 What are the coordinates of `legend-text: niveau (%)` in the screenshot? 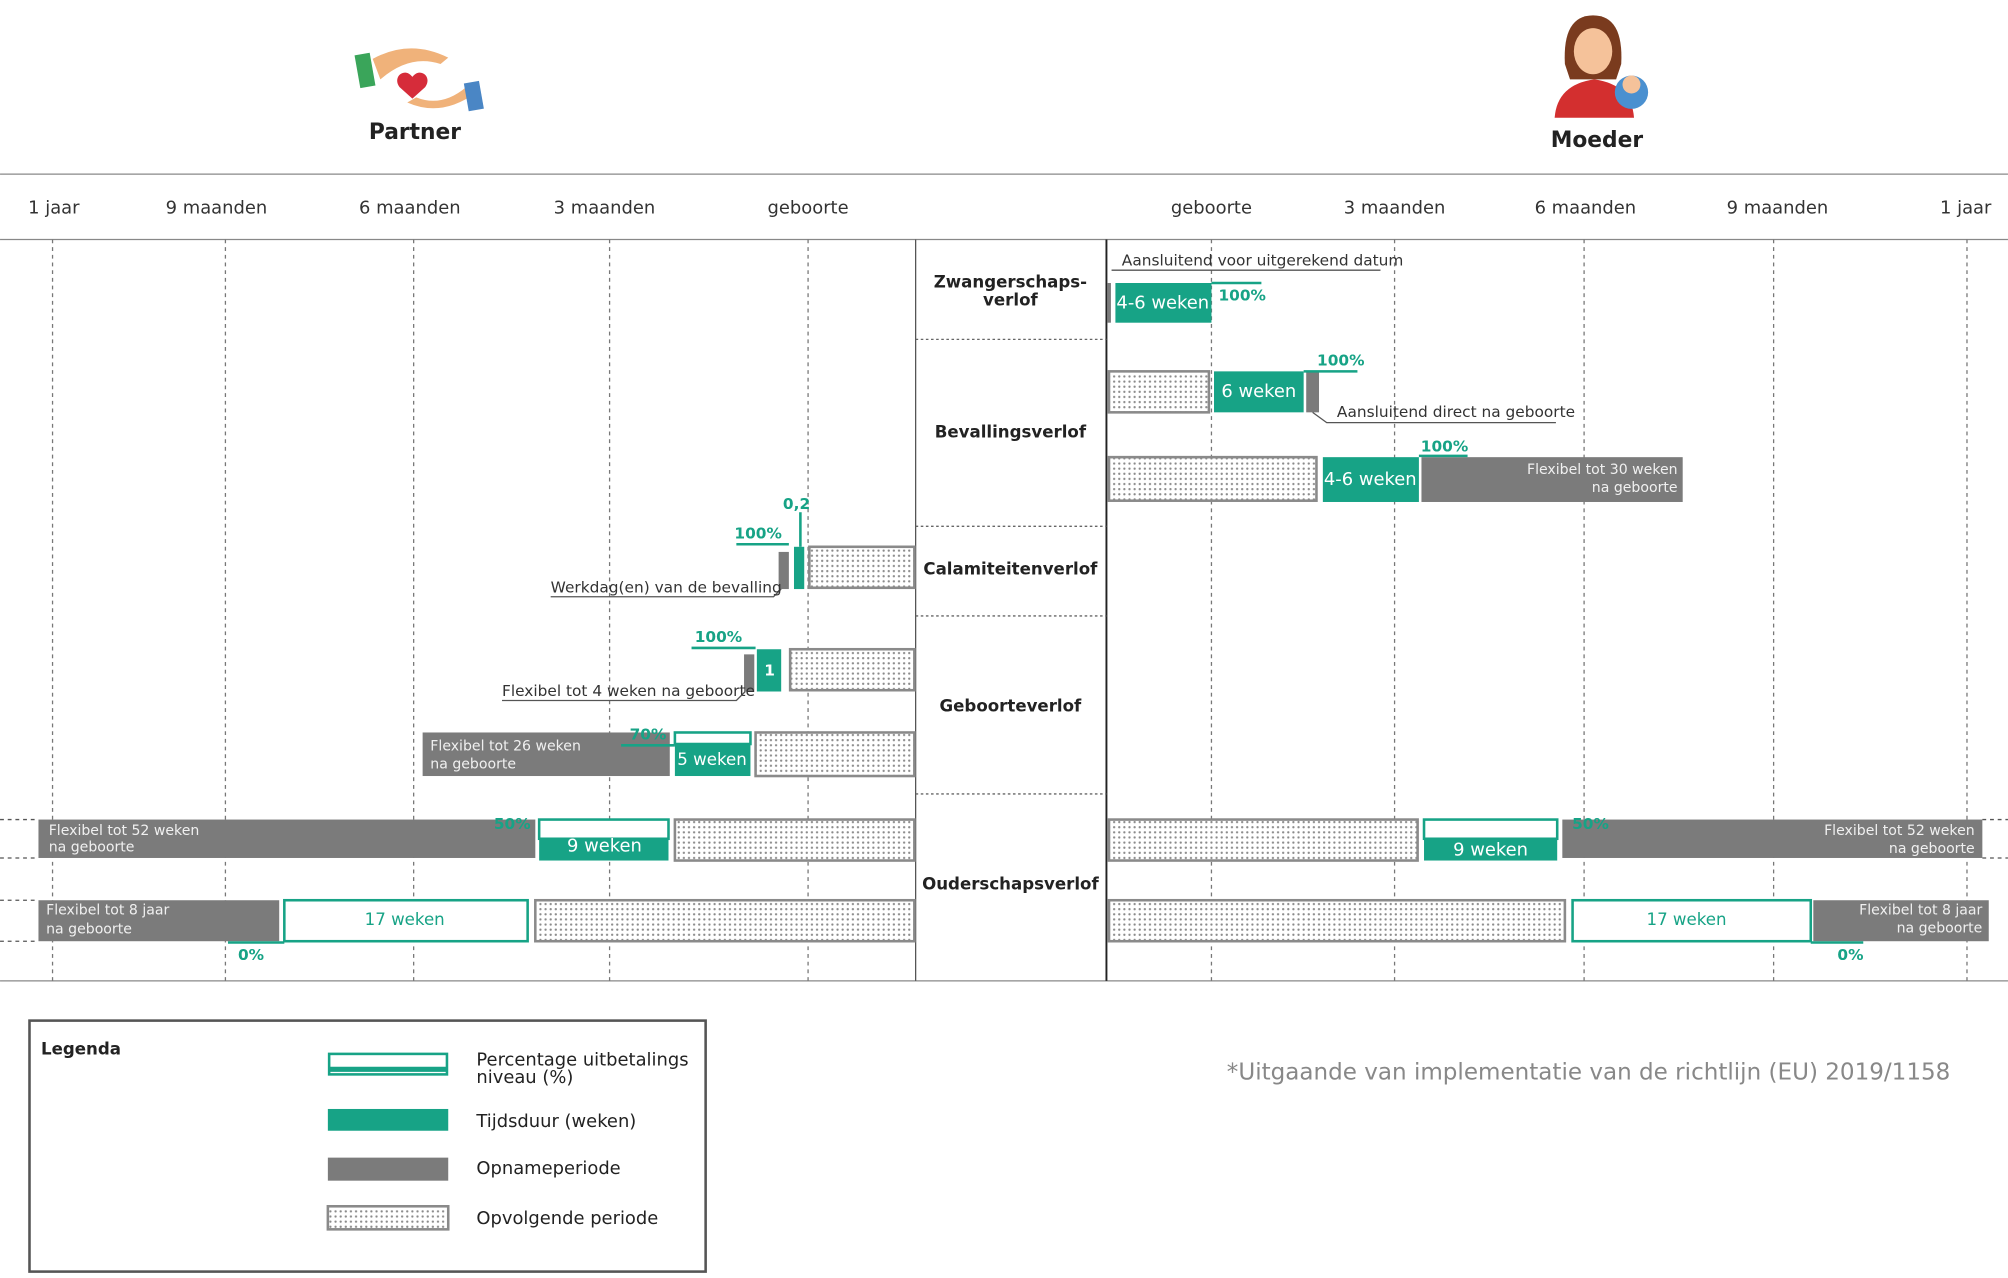 It's located at (524, 1077).